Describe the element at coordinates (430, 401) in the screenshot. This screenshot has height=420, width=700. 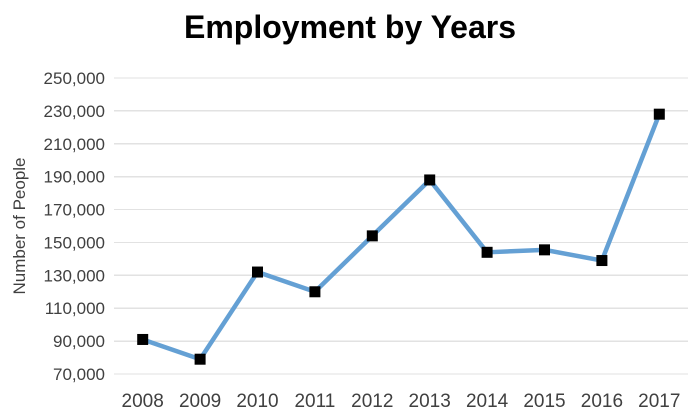
I see `x-tick-label: 2013` at that location.